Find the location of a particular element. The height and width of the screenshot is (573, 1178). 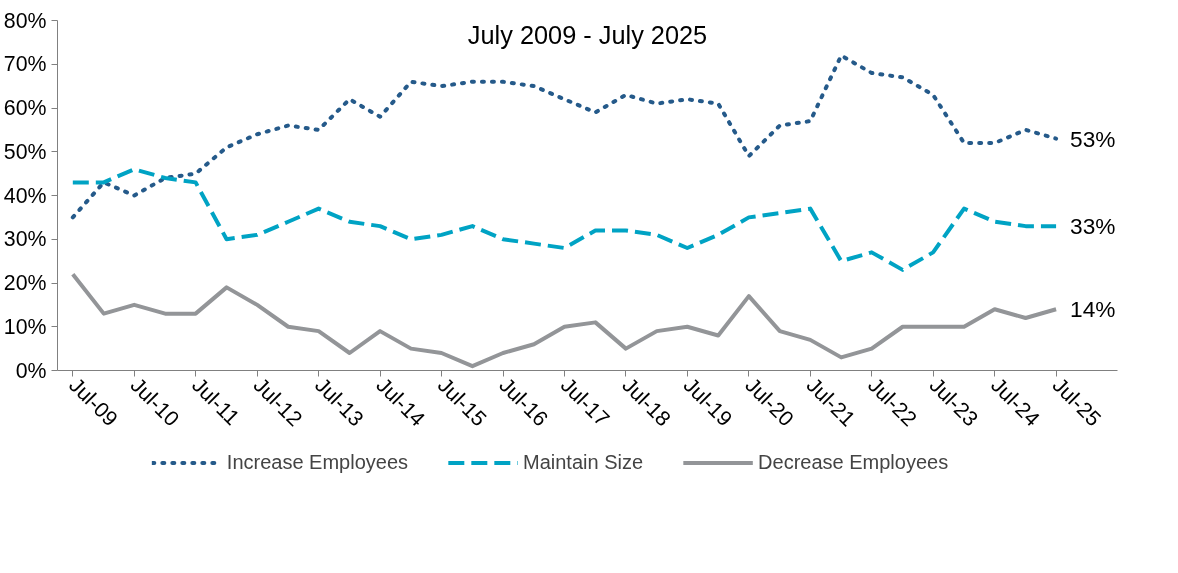

y-tick-label: 30% is located at coordinates (25, 239).